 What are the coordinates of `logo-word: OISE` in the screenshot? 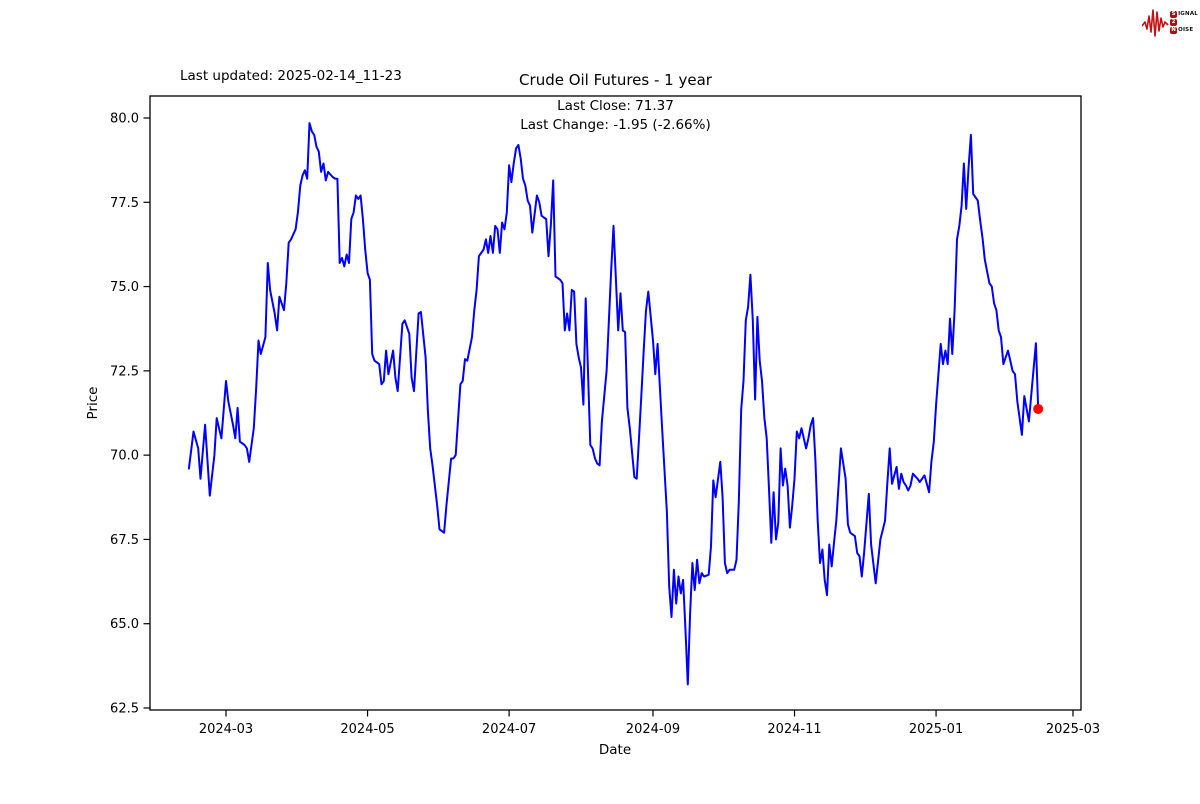 It's located at (1186, 30).